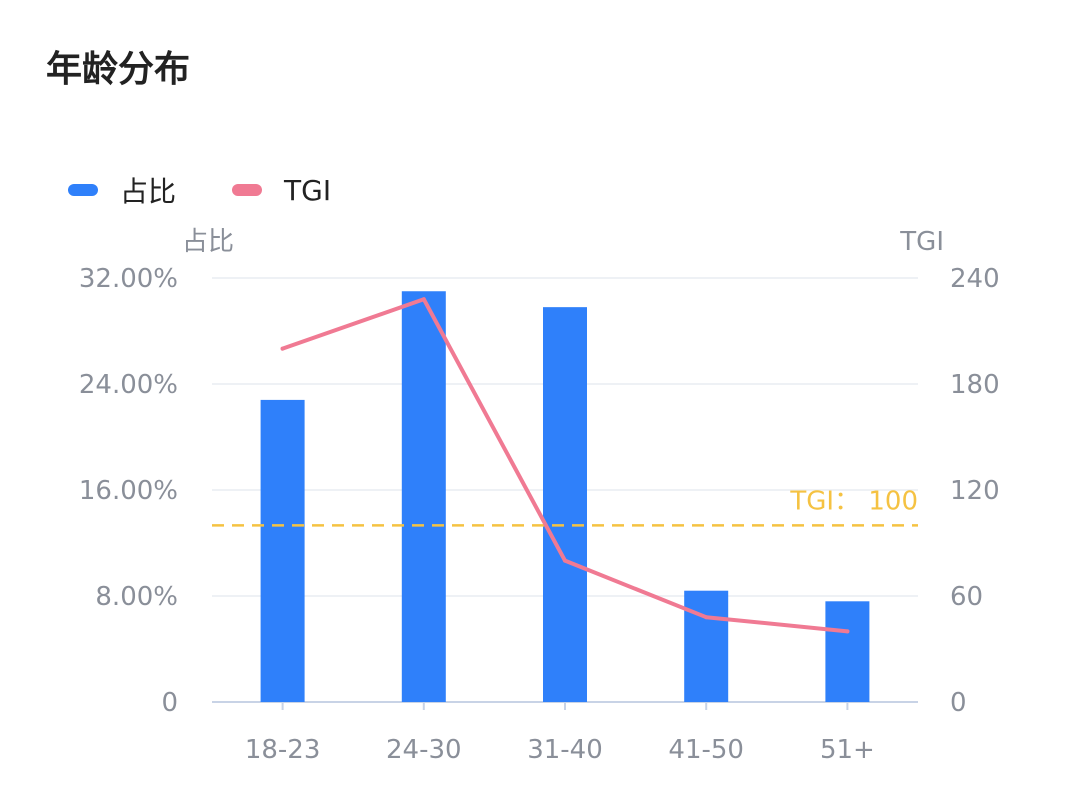 This screenshot has width=1080, height=808. What do you see at coordinates (128, 491) in the screenshot?
I see `y-left-tick-label: 16.00%` at bounding box center [128, 491].